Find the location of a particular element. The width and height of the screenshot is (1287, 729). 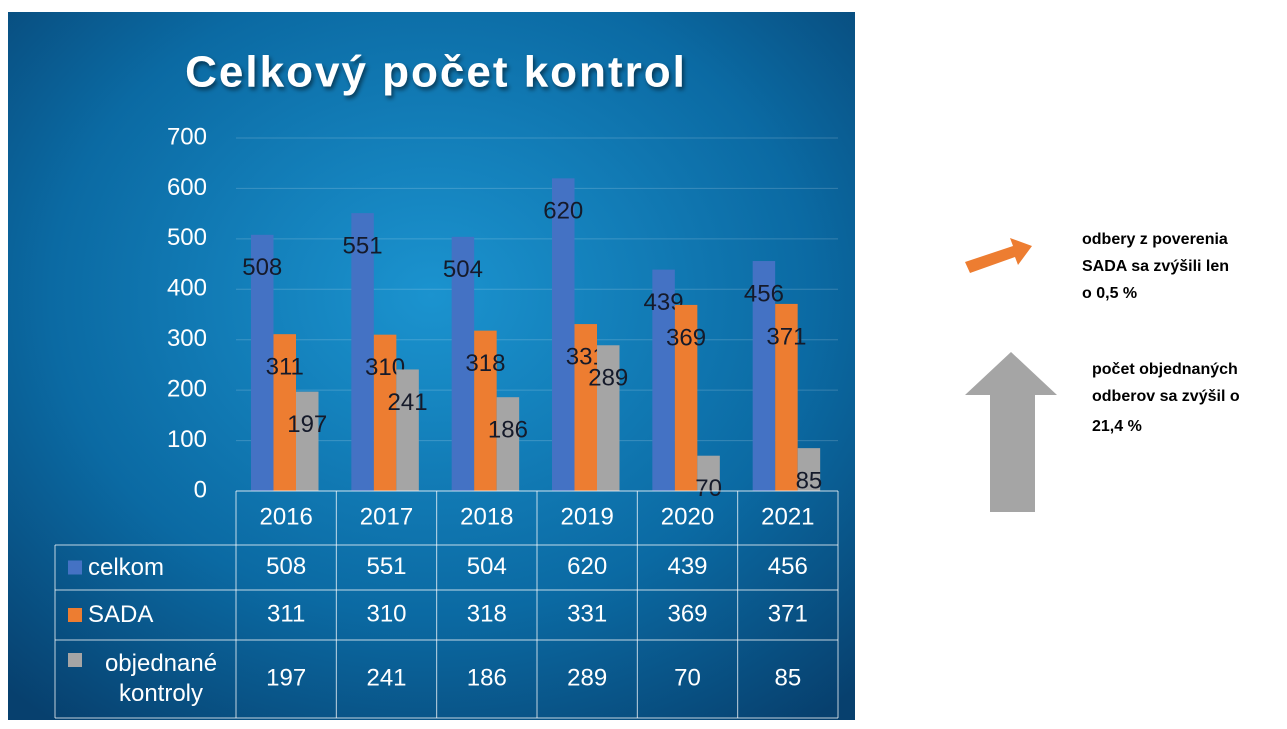

data-label: 318 is located at coordinates (485, 363).